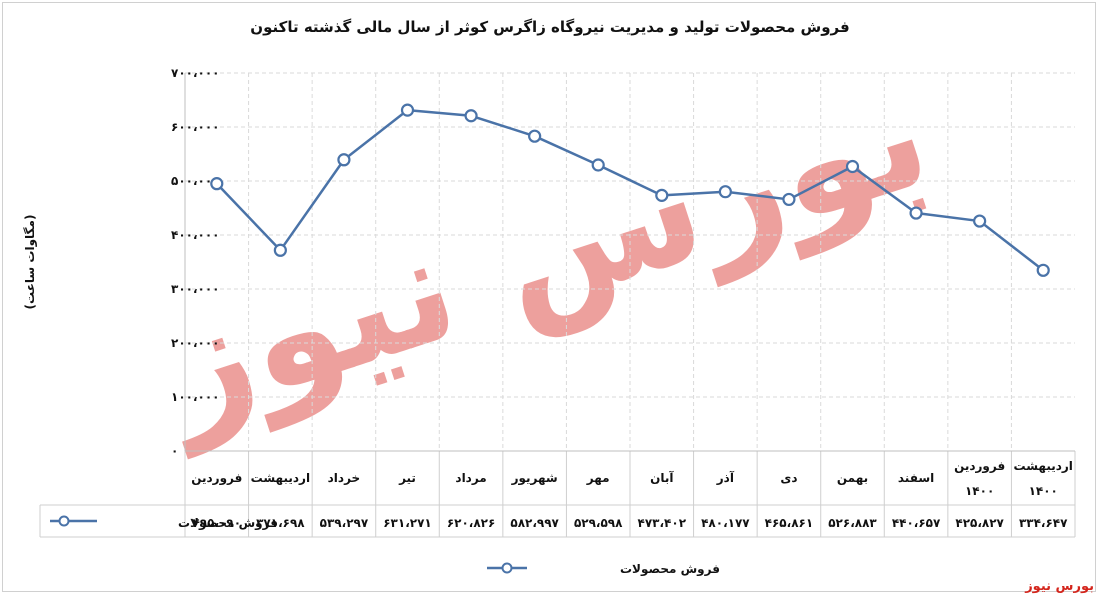  I want to click on value-label: ۴۲۵،۸۲۷, so click(979, 523).